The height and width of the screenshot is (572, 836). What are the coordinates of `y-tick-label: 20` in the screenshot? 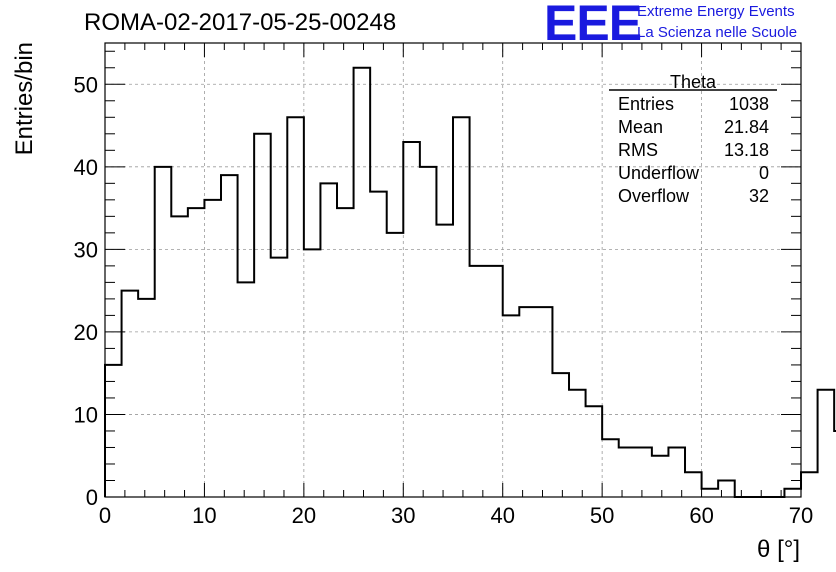 It's located at (86, 332).